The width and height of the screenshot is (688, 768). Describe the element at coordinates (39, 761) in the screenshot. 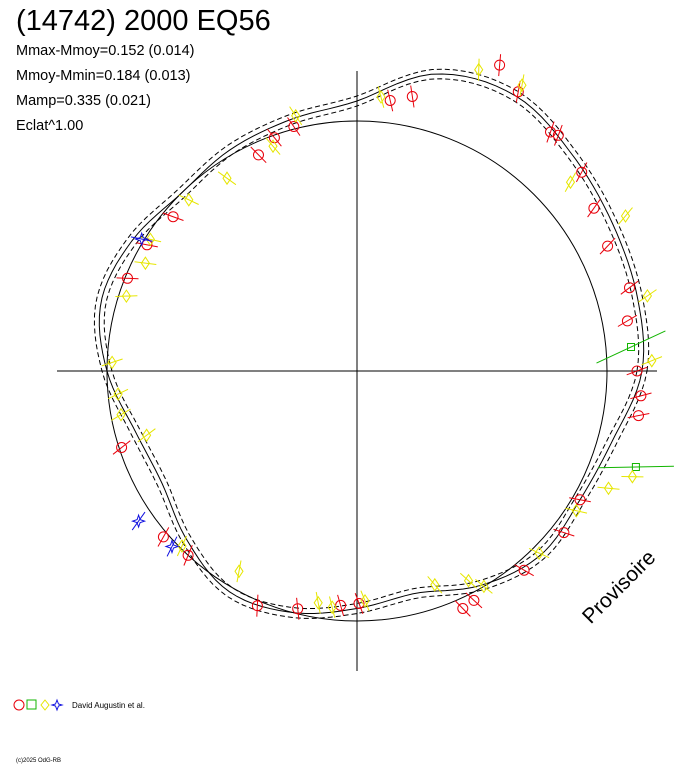

I see `copyright-credit: (c)2025 OdG-RB` at that location.